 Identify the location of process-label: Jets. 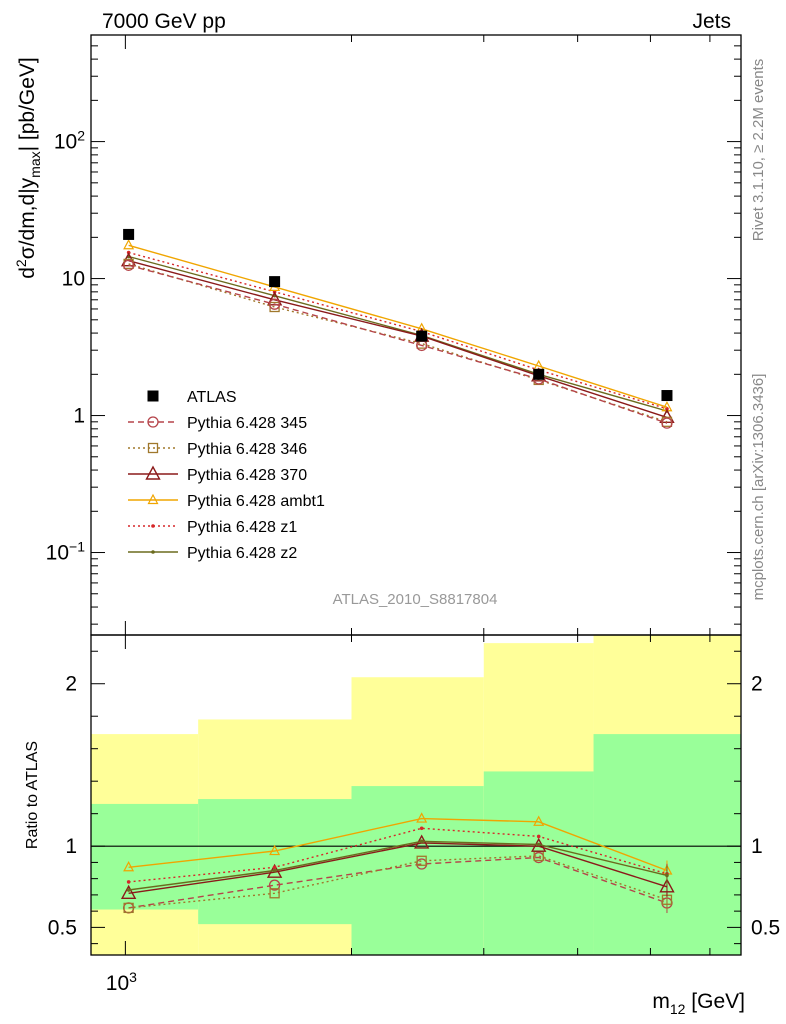
(711, 21).